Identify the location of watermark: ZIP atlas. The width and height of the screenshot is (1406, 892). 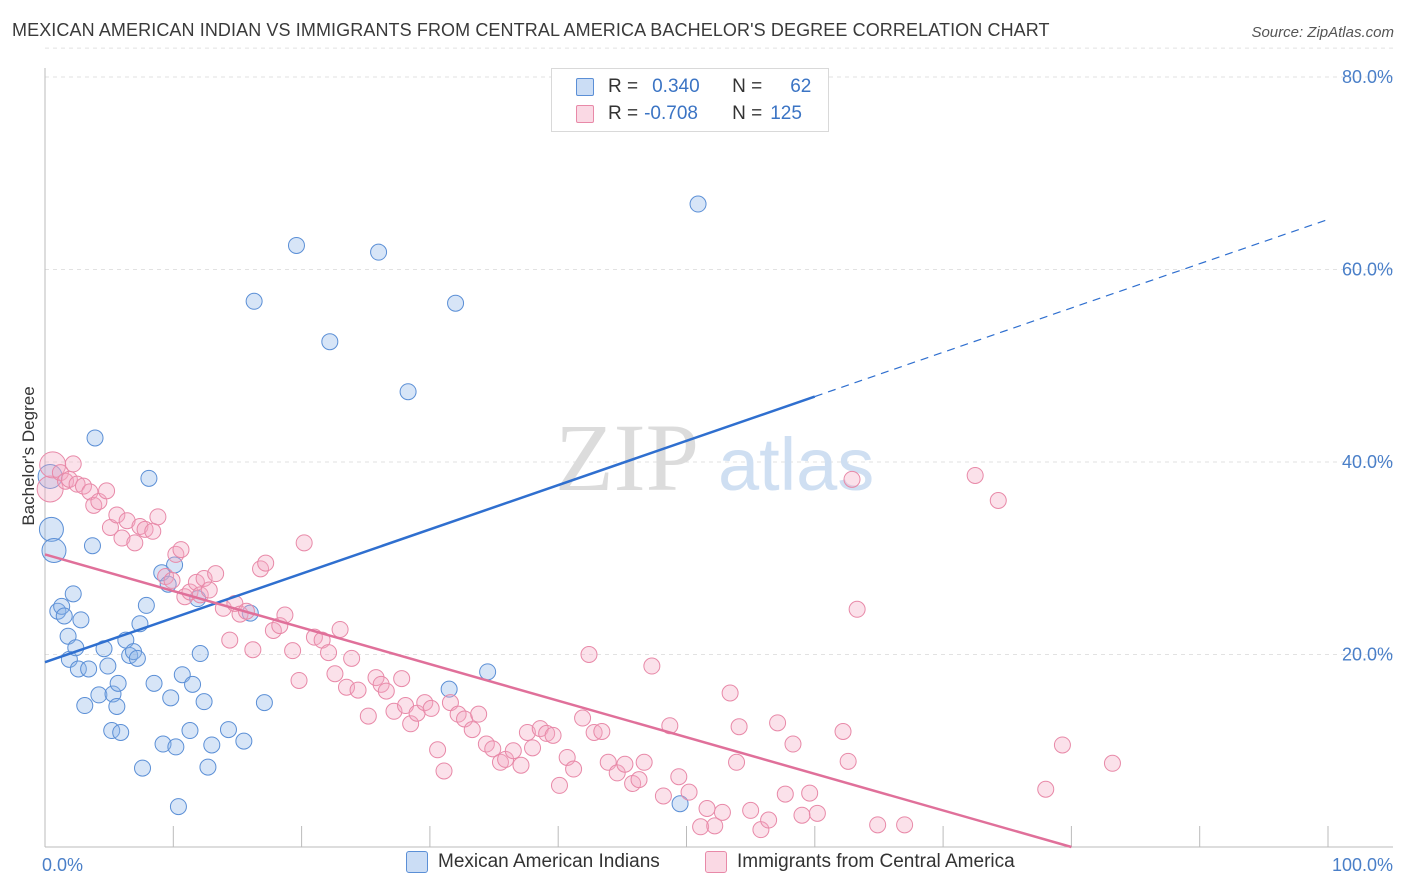
(714, 457).